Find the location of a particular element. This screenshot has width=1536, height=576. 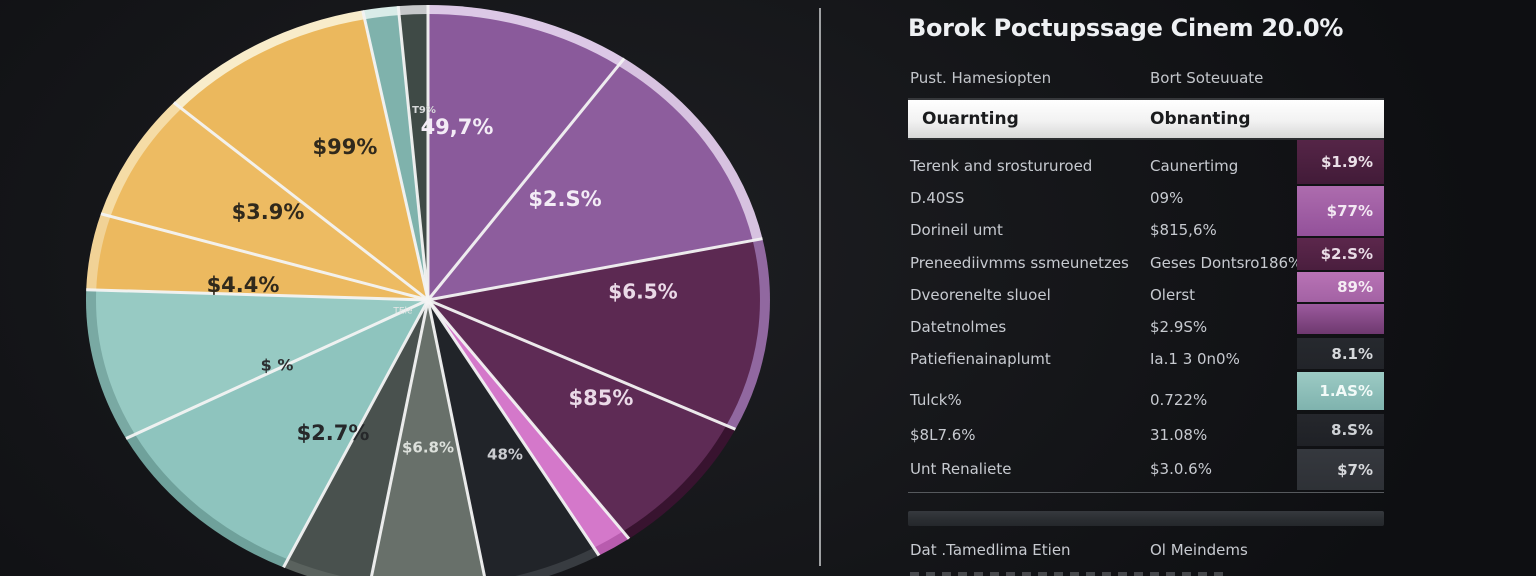

table-row: Patiefienainaplumt Ia.1 3 0n0% is located at coordinates (1146, 359).